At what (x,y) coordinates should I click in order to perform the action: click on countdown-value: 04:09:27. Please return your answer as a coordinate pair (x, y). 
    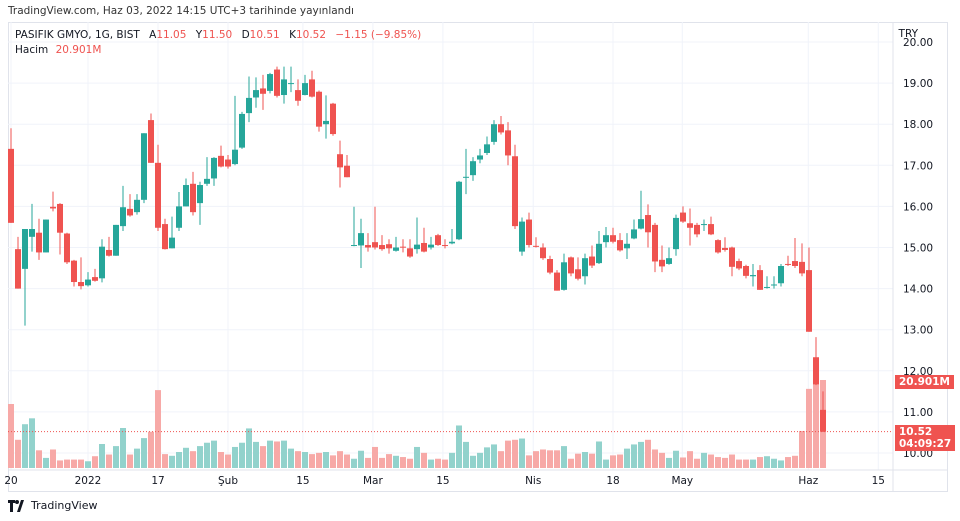
    Looking at the image, I should click on (925, 444).